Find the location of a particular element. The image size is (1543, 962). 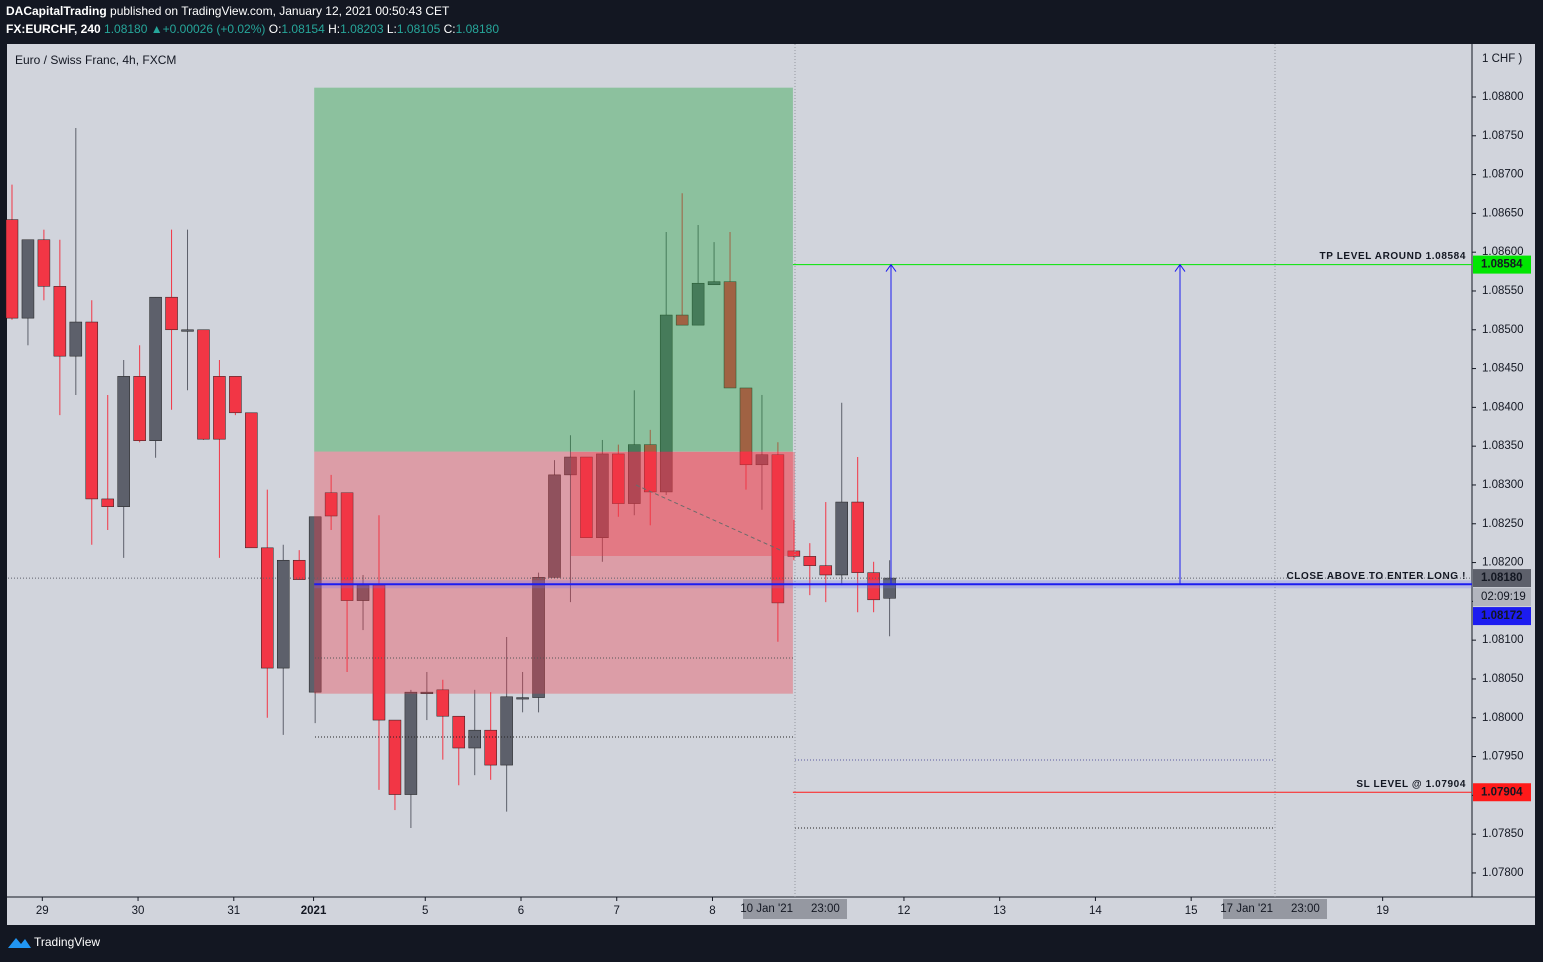

ohlc-key: C: is located at coordinates (450, 29).